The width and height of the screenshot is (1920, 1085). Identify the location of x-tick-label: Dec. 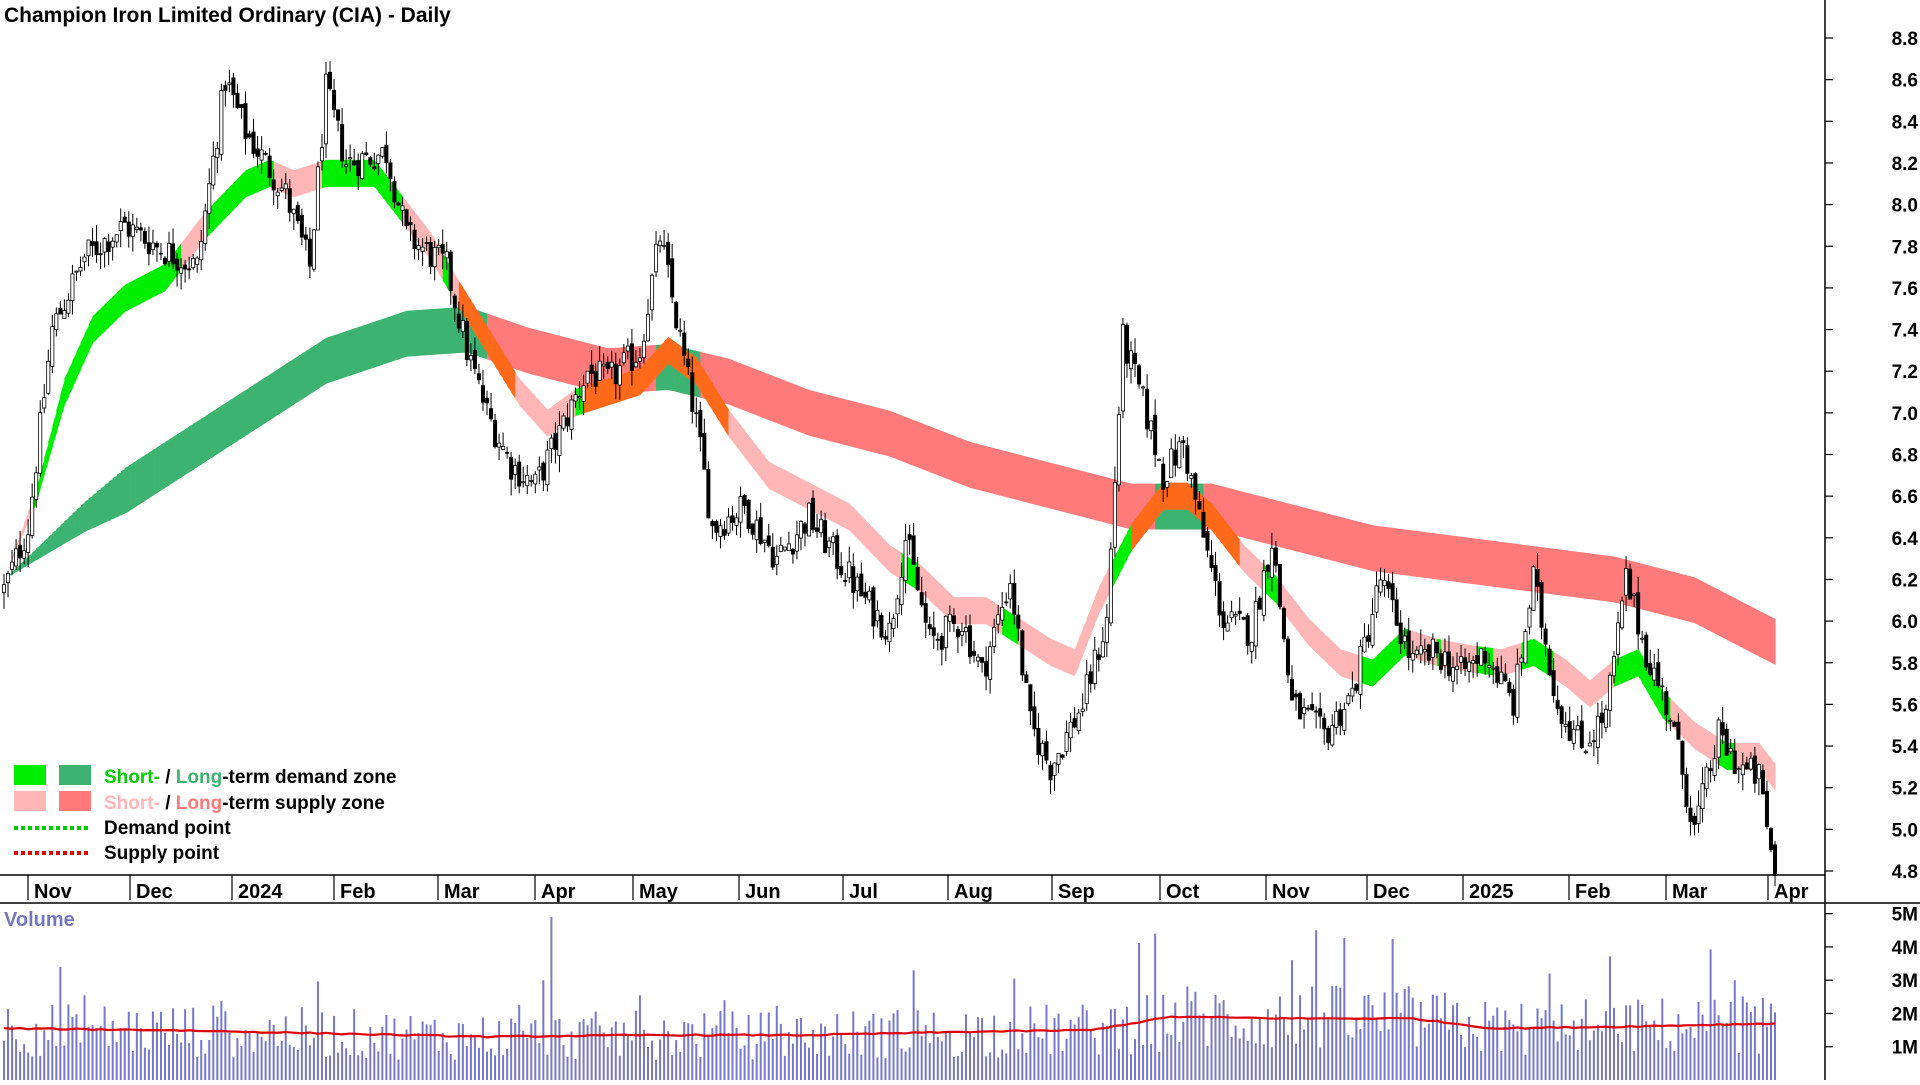
(154, 892).